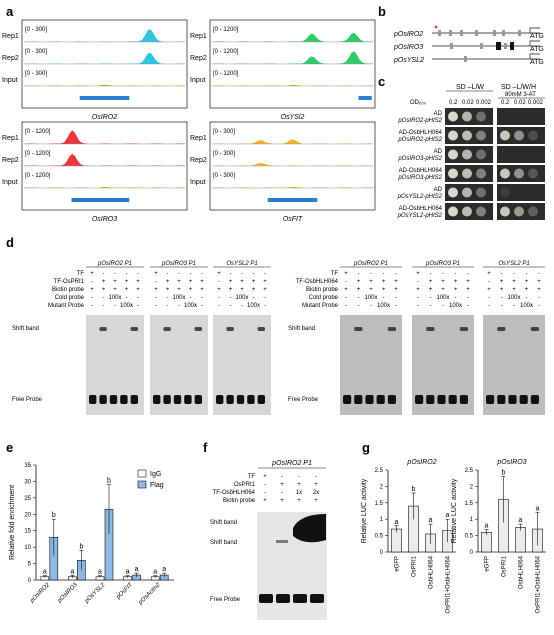 This screenshot has height=635, width=554. I want to click on g-category-label: eGFP, so click(398, 564).